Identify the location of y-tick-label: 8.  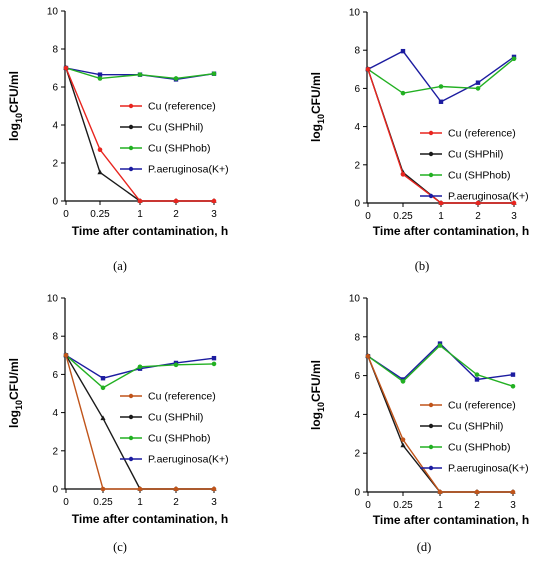
(357, 51).